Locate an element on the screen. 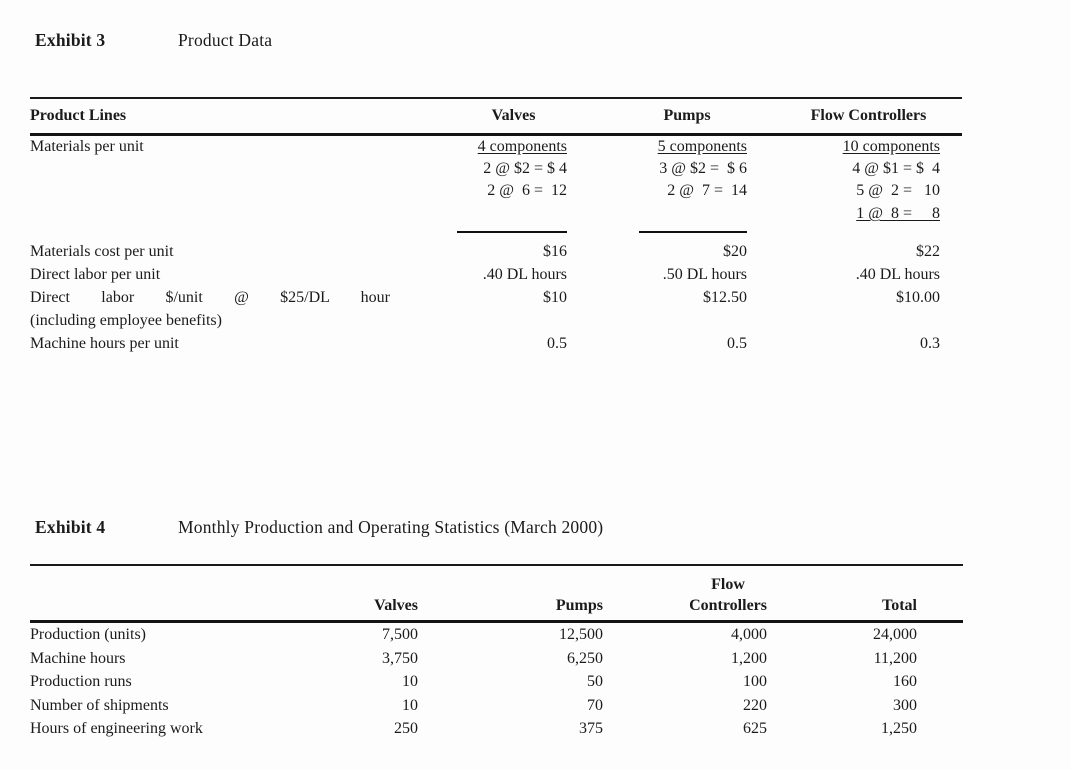 Image resolution: width=1070 pixels, height=770 pixels. valves-materials-cost: $16 is located at coordinates (555, 251).